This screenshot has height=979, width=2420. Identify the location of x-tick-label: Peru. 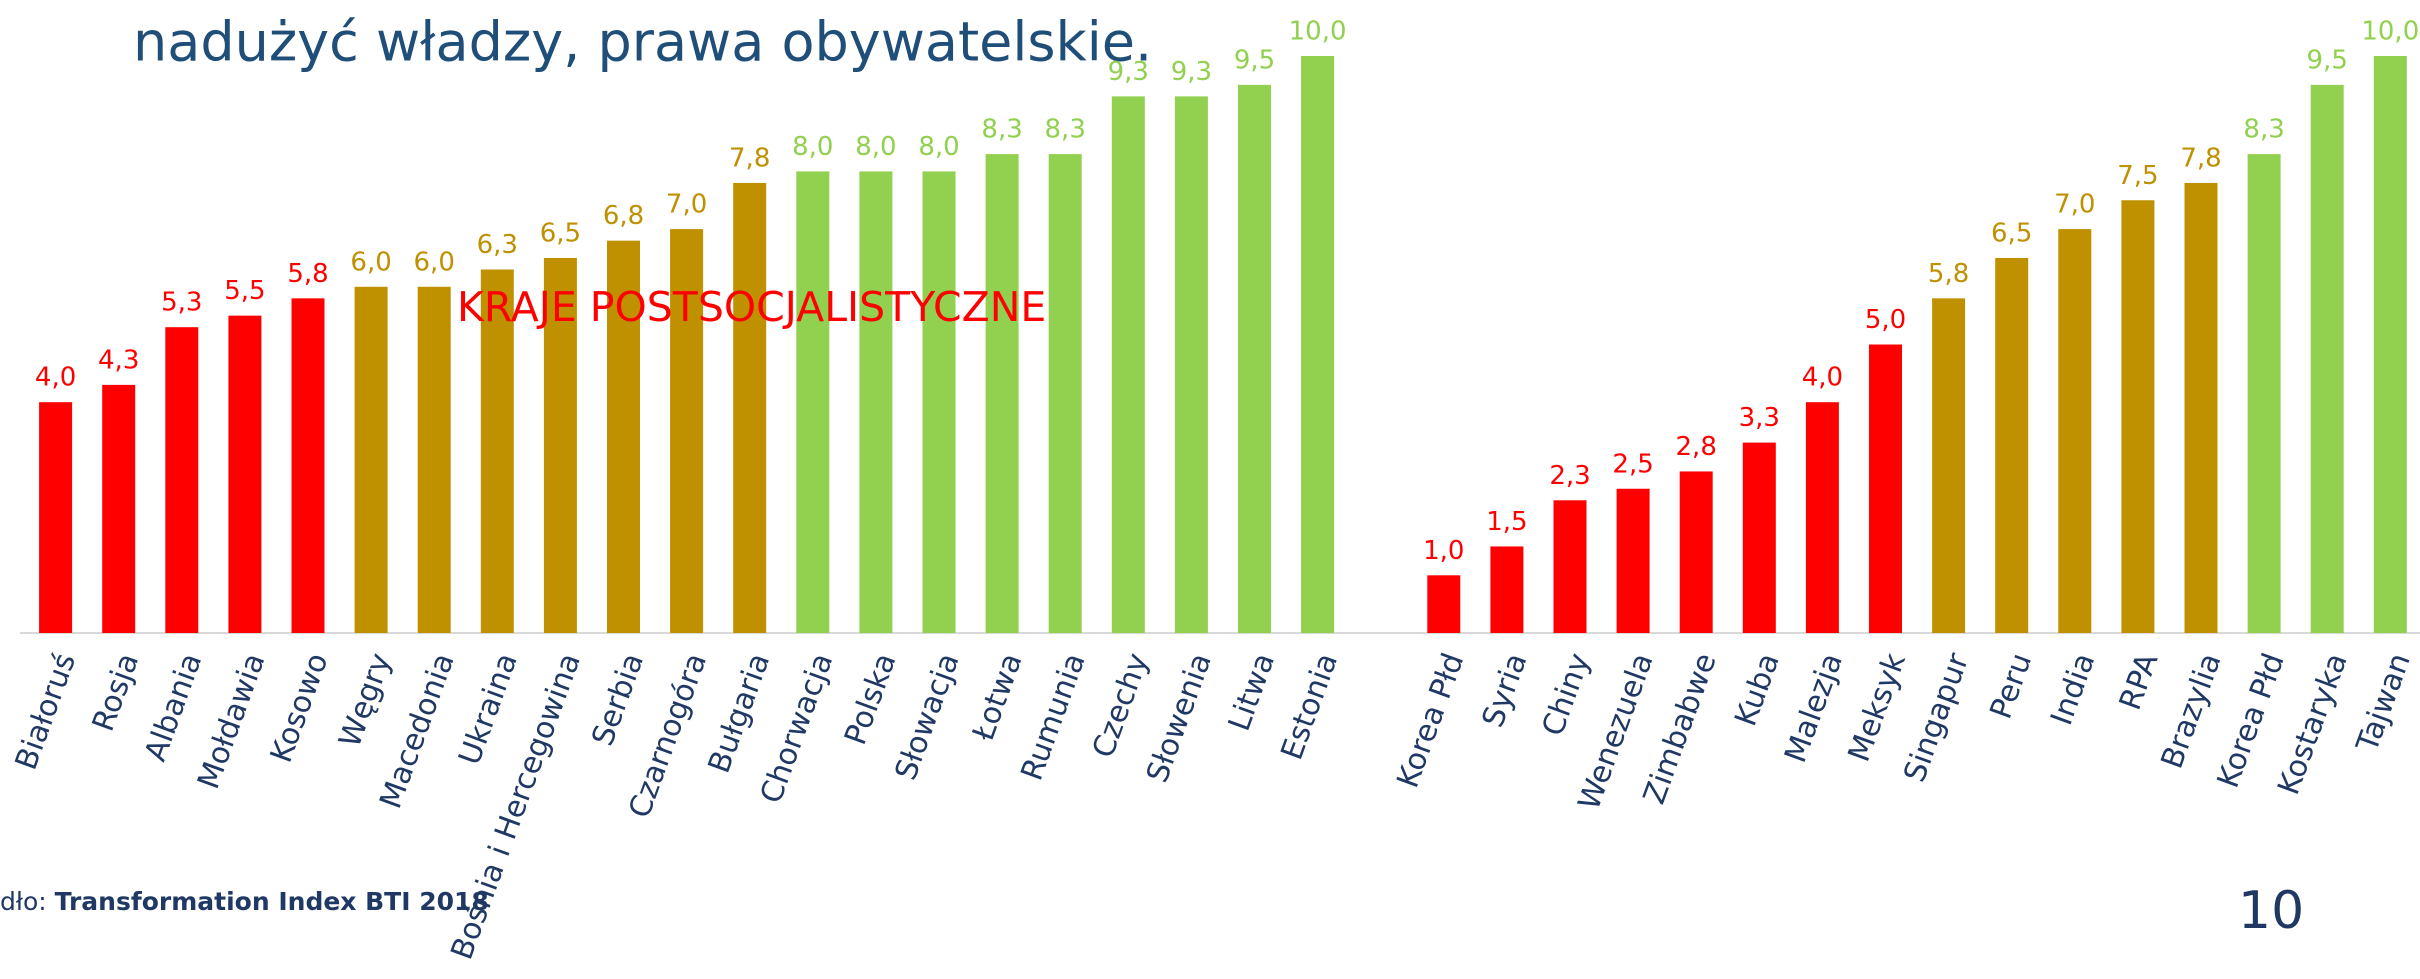
(2011, 686).